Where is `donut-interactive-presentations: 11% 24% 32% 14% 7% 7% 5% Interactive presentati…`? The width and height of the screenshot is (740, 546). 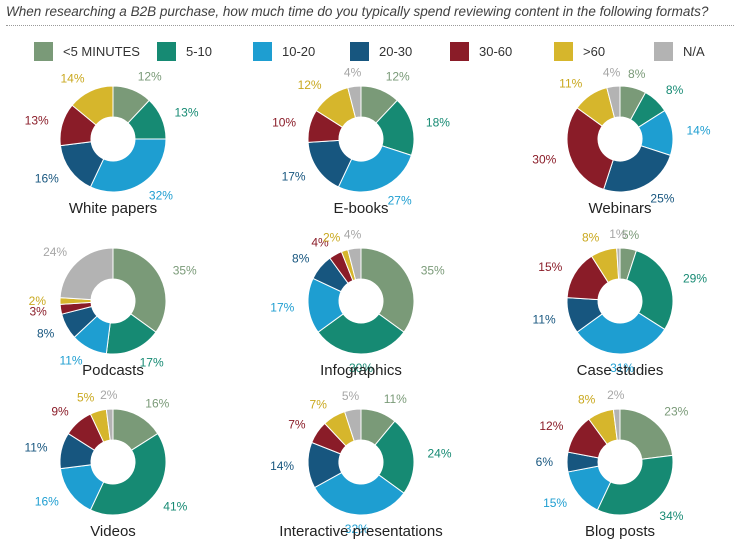
donut-interactive-presentations: 11% 24% 32% 14% 7% 7% 5% Interactive presentati… is located at coordinates (361, 464).